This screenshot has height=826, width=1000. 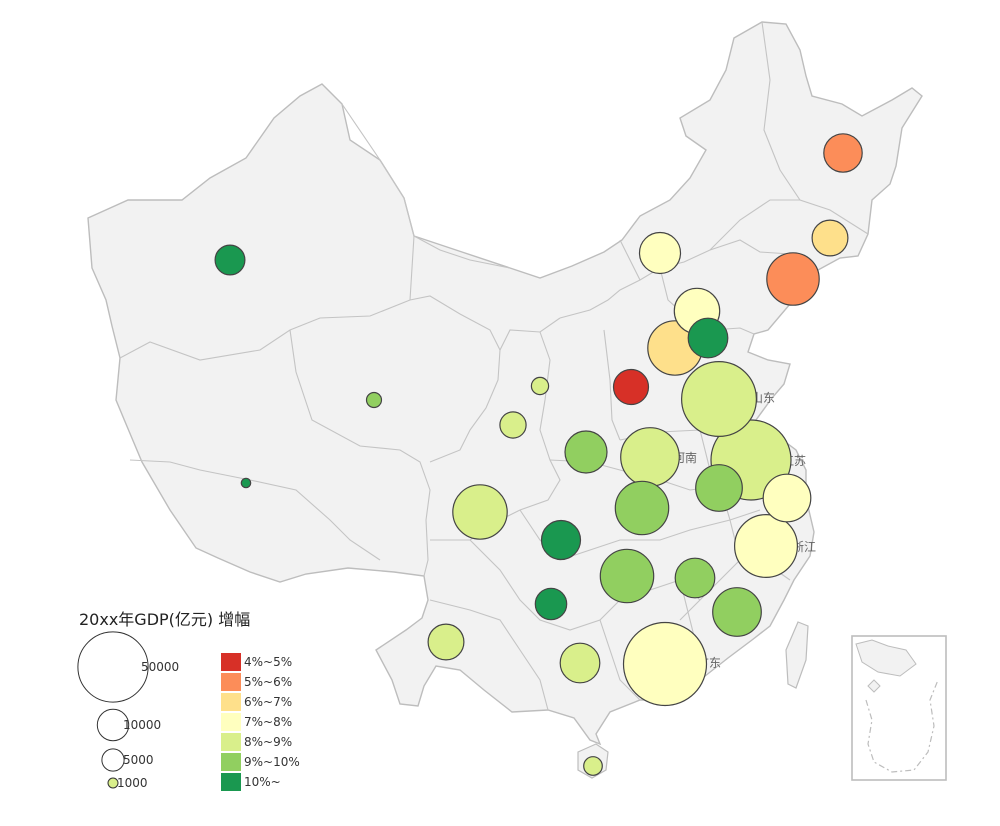 I want to click on bubble-xizang, so click(x=246, y=483).